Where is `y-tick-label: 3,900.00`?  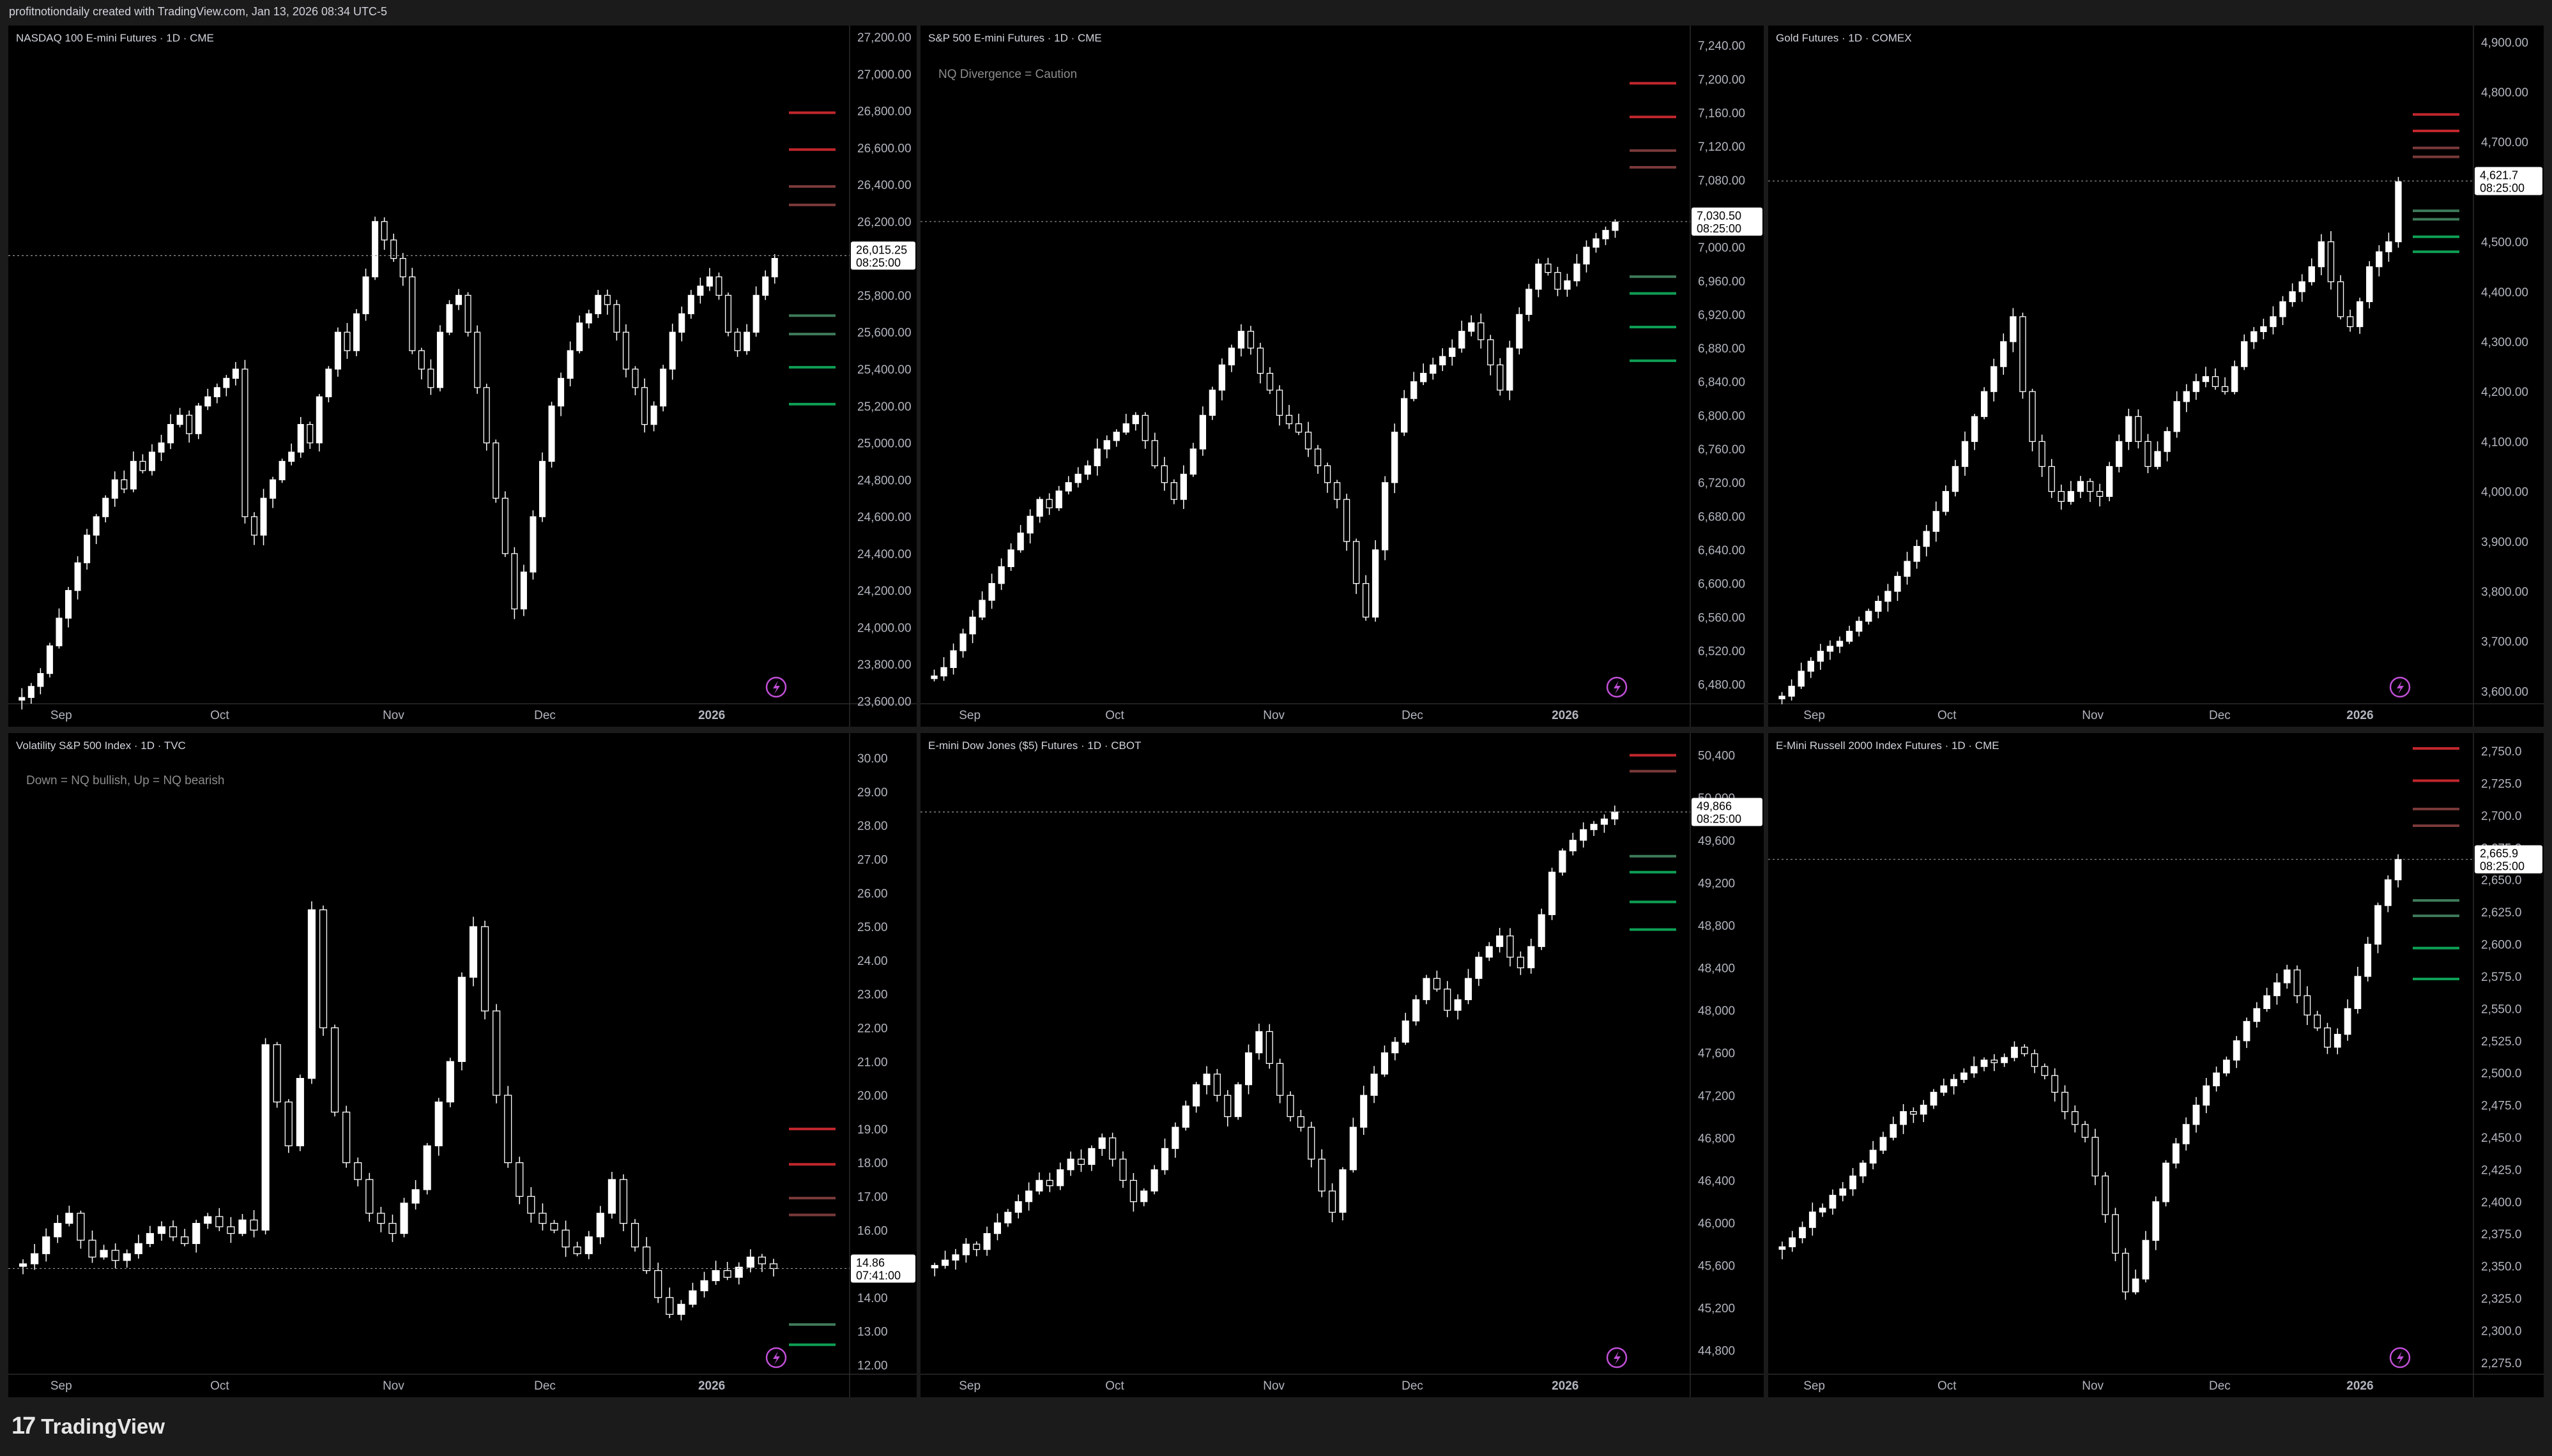 y-tick-label: 3,900.00 is located at coordinates (2504, 542).